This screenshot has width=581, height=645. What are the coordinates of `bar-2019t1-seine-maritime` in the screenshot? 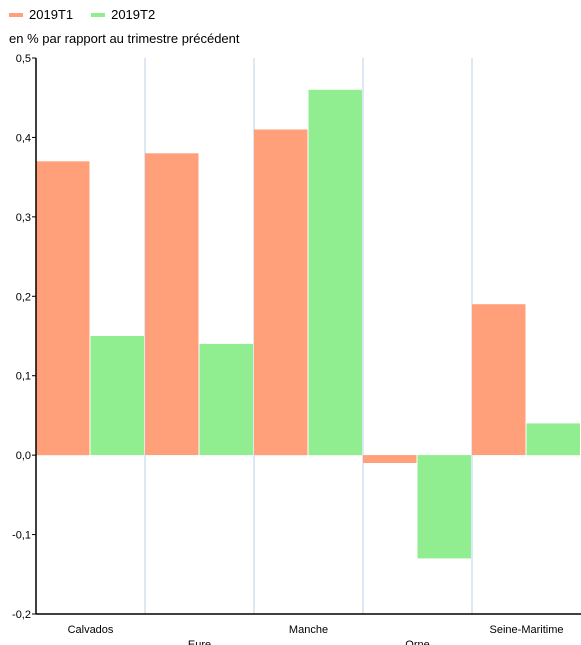 It's located at (499, 380).